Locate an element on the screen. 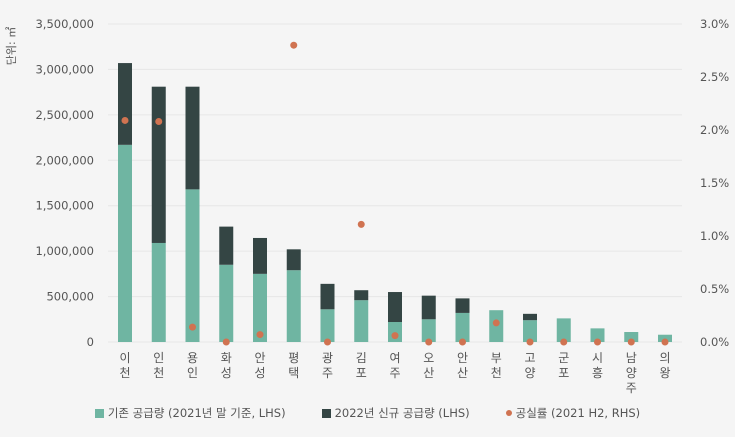 The image size is (735, 437). y2-tick-label: 1.0% is located at coordinates (714, 236).